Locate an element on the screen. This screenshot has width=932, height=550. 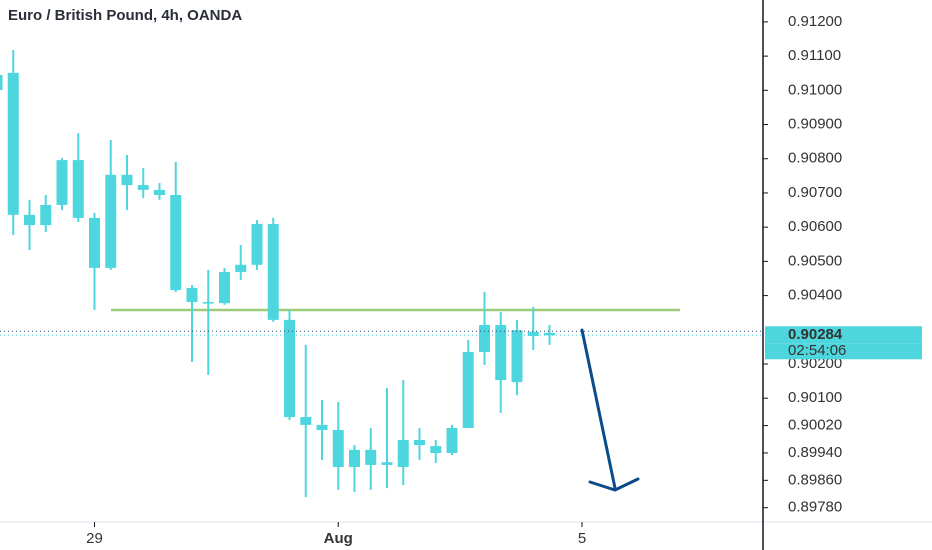
x-tick-label: 29 is located at coordinates (94, 538).